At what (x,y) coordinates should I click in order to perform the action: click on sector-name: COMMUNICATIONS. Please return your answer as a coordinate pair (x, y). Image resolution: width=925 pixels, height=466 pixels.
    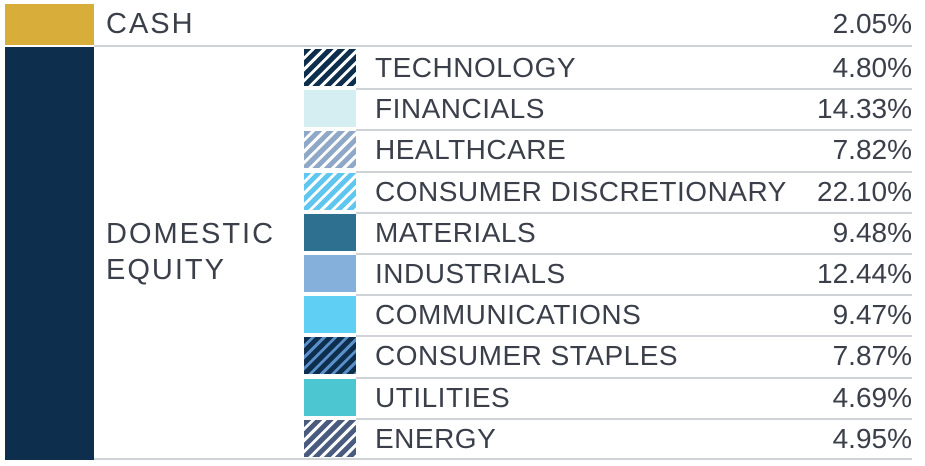
    Looking at the image, I should click on (508, 315).